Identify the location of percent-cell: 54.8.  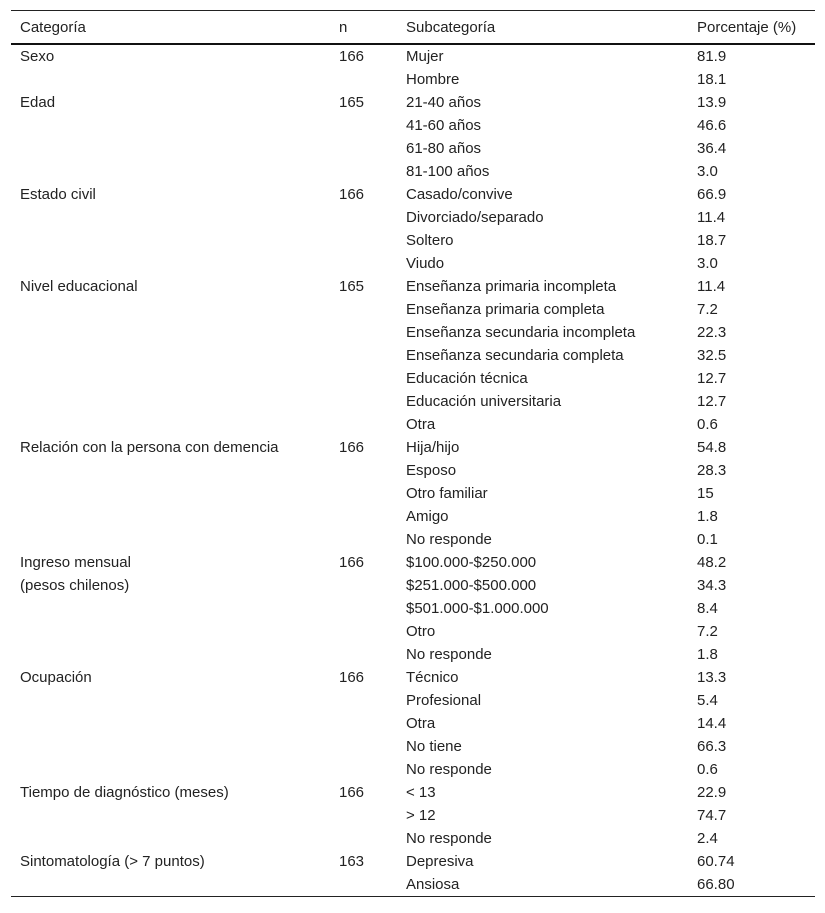
(712, 447).